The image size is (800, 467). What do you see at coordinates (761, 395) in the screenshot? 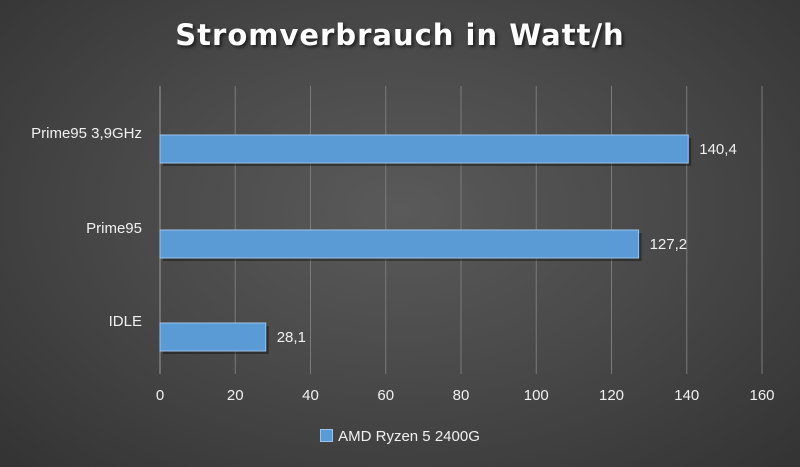
I see `x-tick-label: 160` at bounding box center [761, 395].